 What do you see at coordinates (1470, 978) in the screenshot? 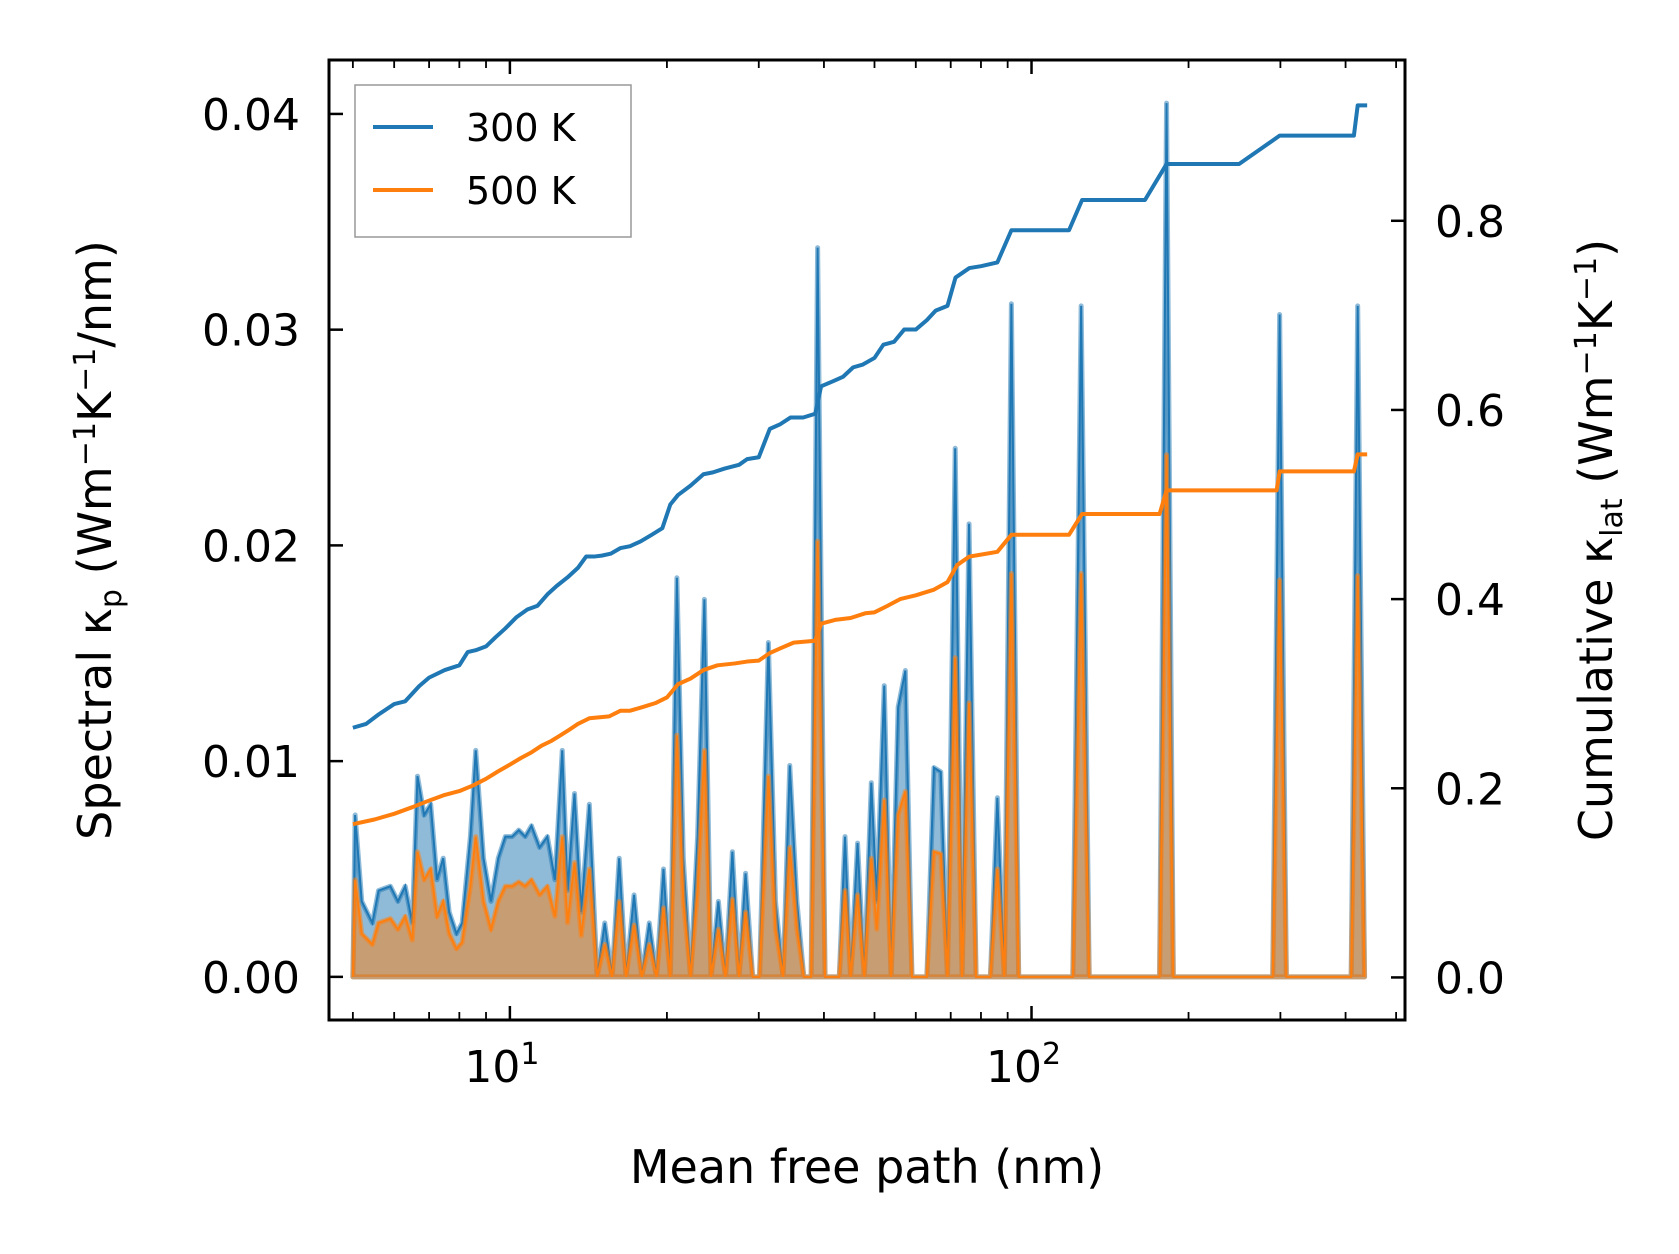
I see `y-right-tick-label: 0.0` at bounding box center [1470, 978].